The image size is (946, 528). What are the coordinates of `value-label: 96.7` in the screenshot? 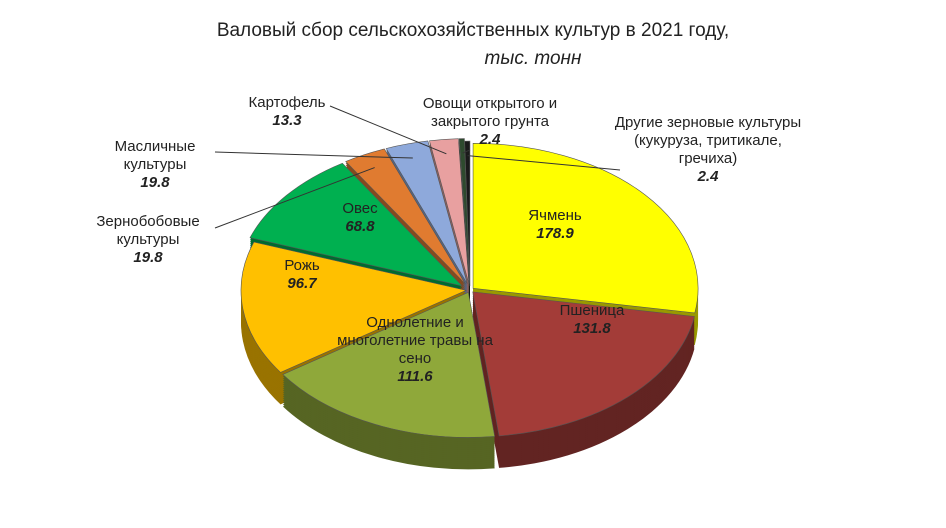 It's located at (302, 283).